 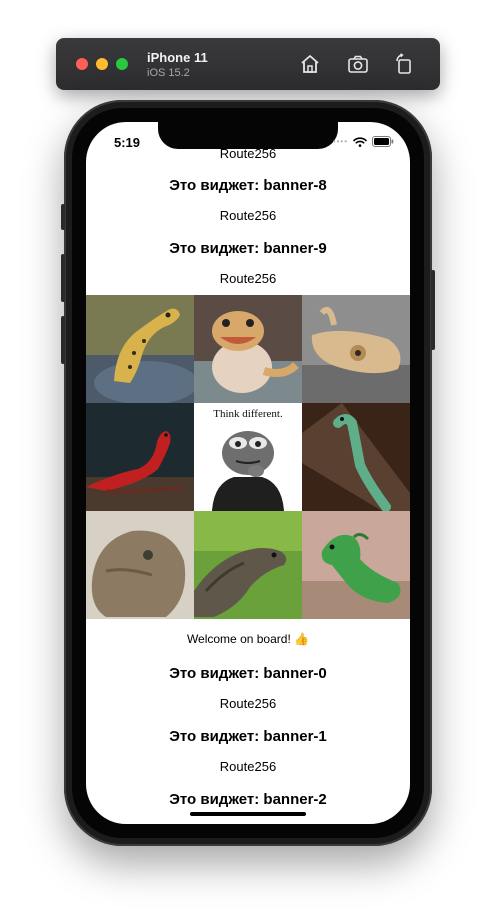 I want to click on close-window-button, so click(x=82, y=64).